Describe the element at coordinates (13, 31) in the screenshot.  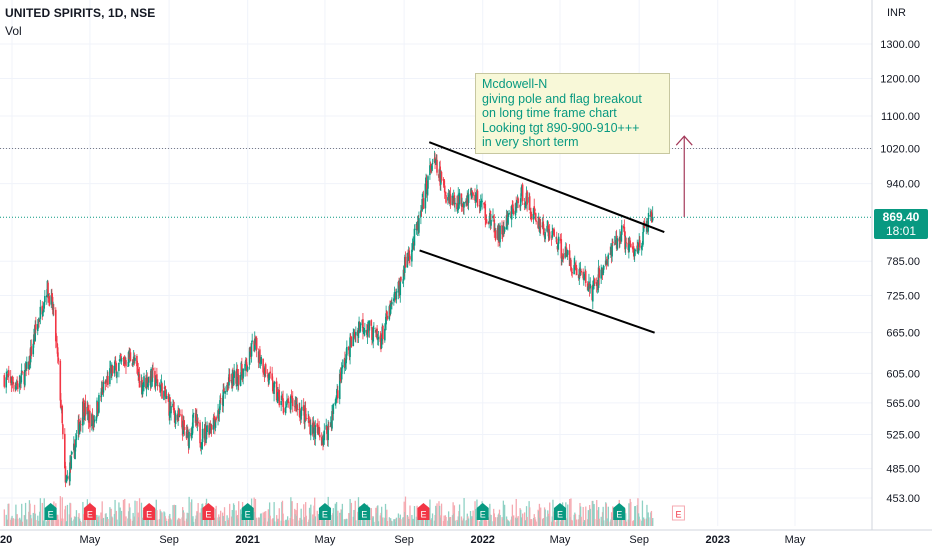
I see `volume-indicator-label: Vol` at that location.